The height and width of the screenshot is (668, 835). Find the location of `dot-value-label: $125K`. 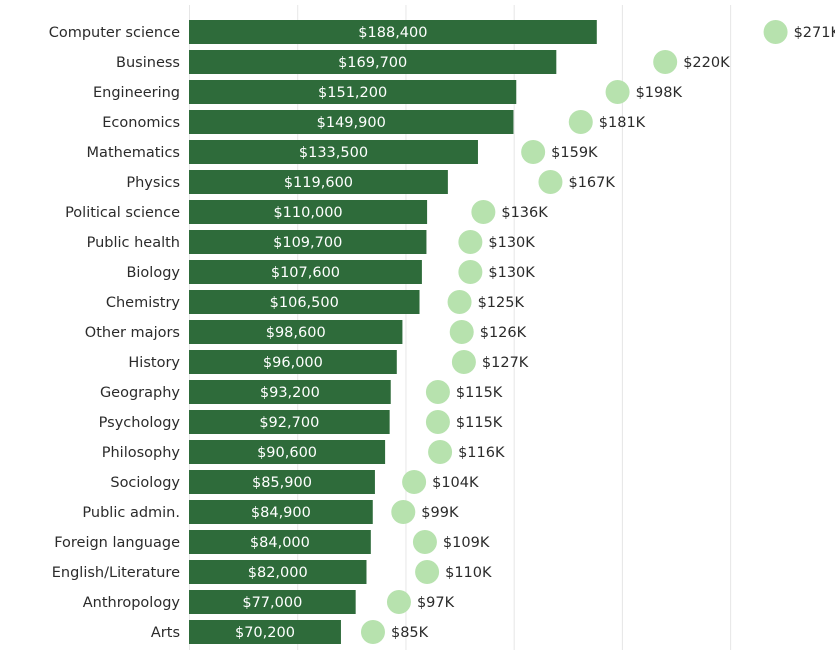

dot-value-label: $125K is located at coordinates (501, 303).